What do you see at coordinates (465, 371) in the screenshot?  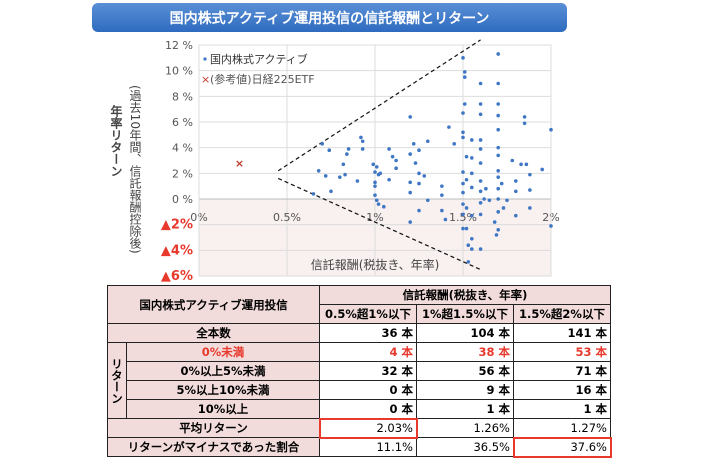 I see `cell: 56 本` at bounding box center [465, 371].